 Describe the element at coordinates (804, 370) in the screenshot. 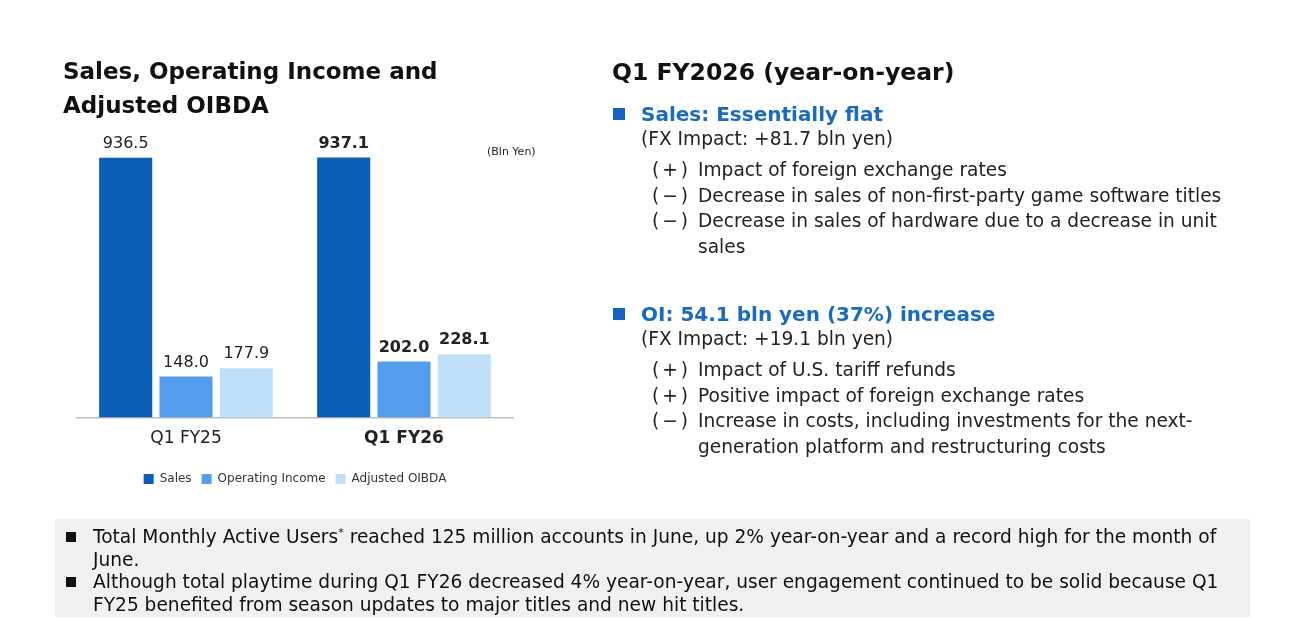

I see `text: (+) Impact of U.S. tariff refunds` at that location.